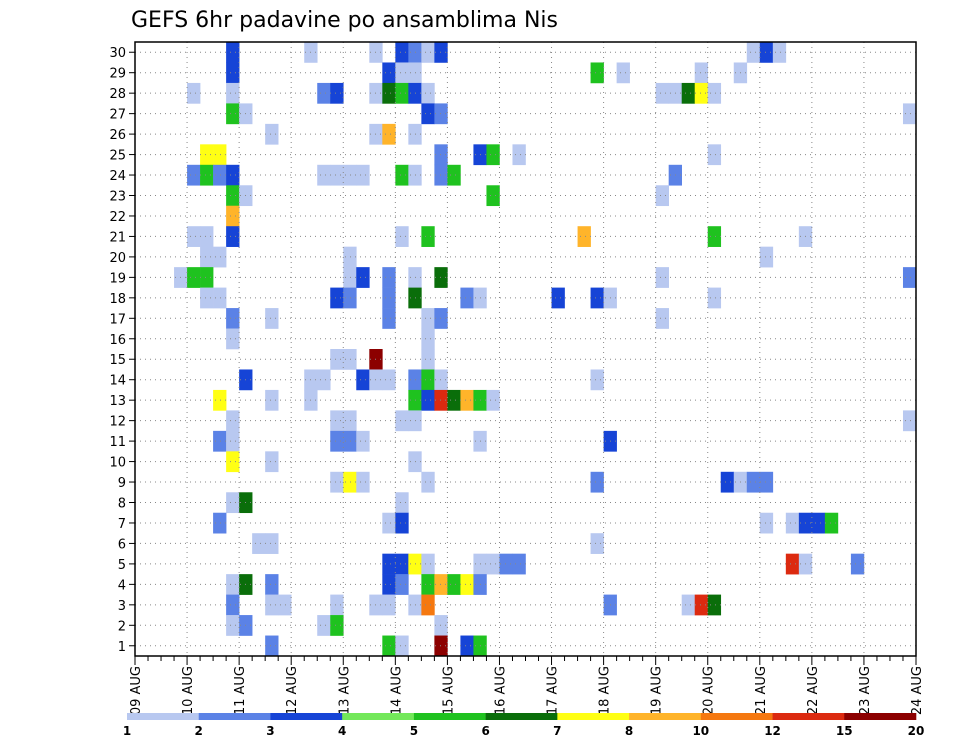 The width and height of the screenshot is (960, 742). Describe the element at coordinates (500, 690) in the screenshot. I see `x-tick-label: 16 AUG` at that location.